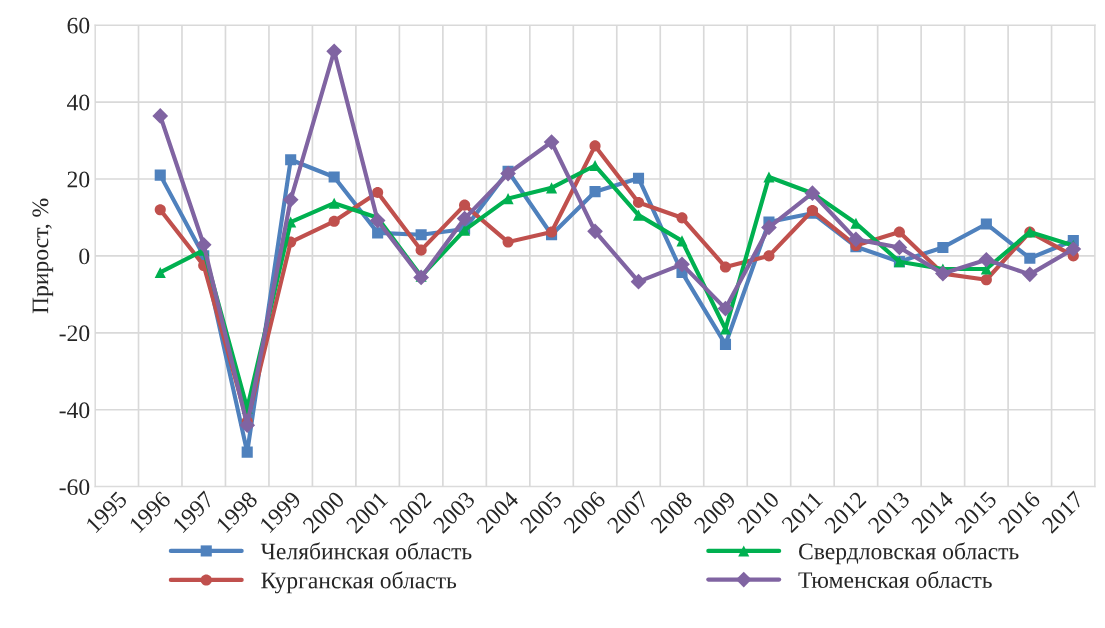  Describe the element at coordinates (84, 256) in the screenshot. I see `y-tick-label: 0` at that location.